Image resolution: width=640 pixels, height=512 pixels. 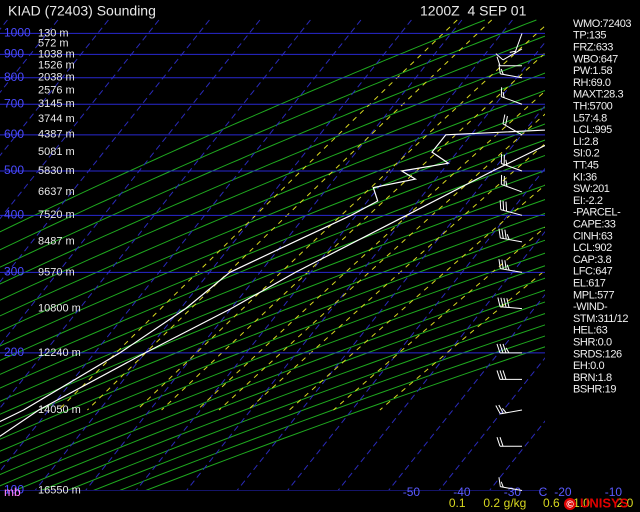 What do you see at coordinates (473, 11) in the screenshot?
I see `chart-time: 1200Z 4 SEP 01` at bounding box center [473, 11].